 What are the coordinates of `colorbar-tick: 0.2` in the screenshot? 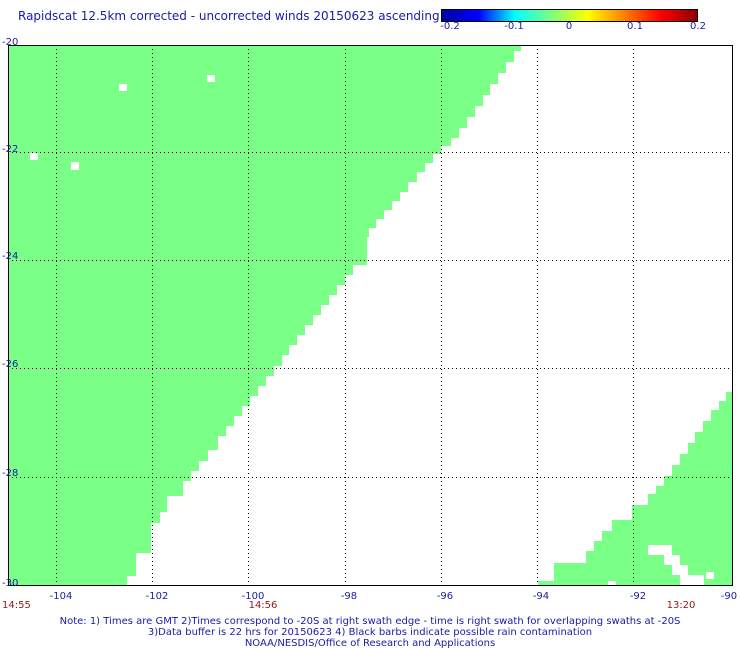 It's located at (698, 26).